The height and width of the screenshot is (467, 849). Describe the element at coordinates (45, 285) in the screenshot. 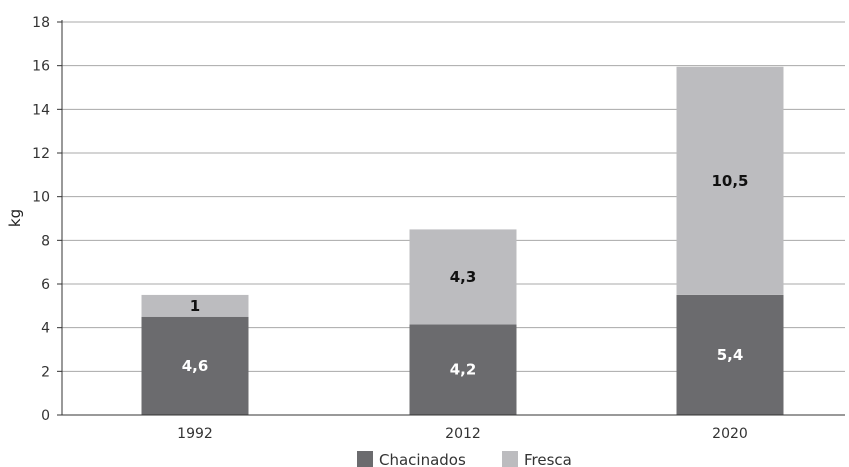

I see `y-tick-label: 6` at that location.